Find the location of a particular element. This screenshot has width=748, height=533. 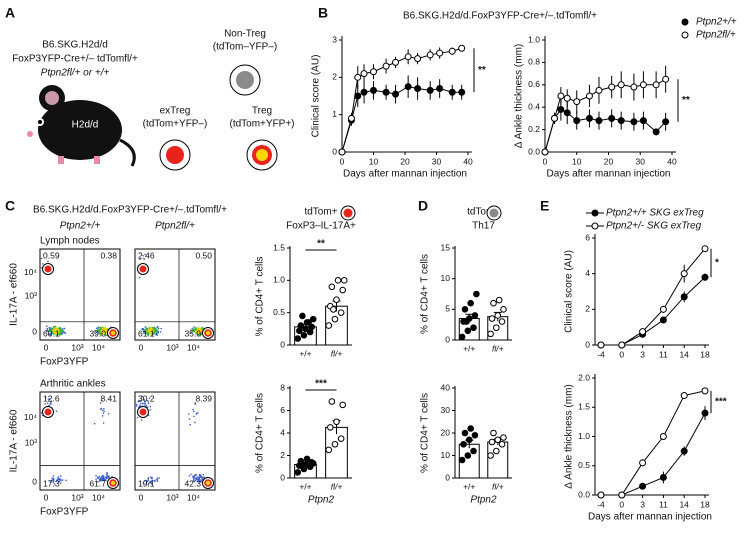

panel-label: A is located at coordinates (10, 13).